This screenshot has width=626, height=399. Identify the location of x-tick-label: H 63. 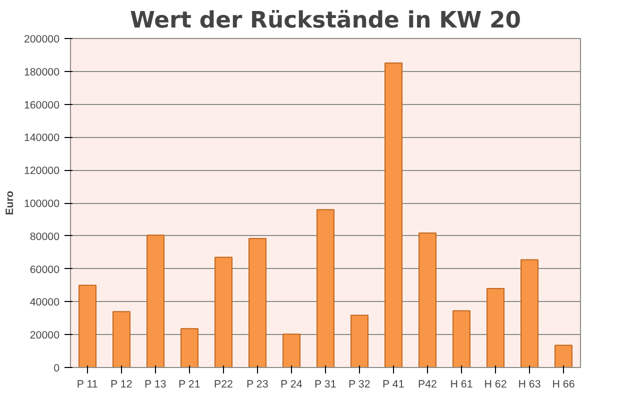
(529, 384).